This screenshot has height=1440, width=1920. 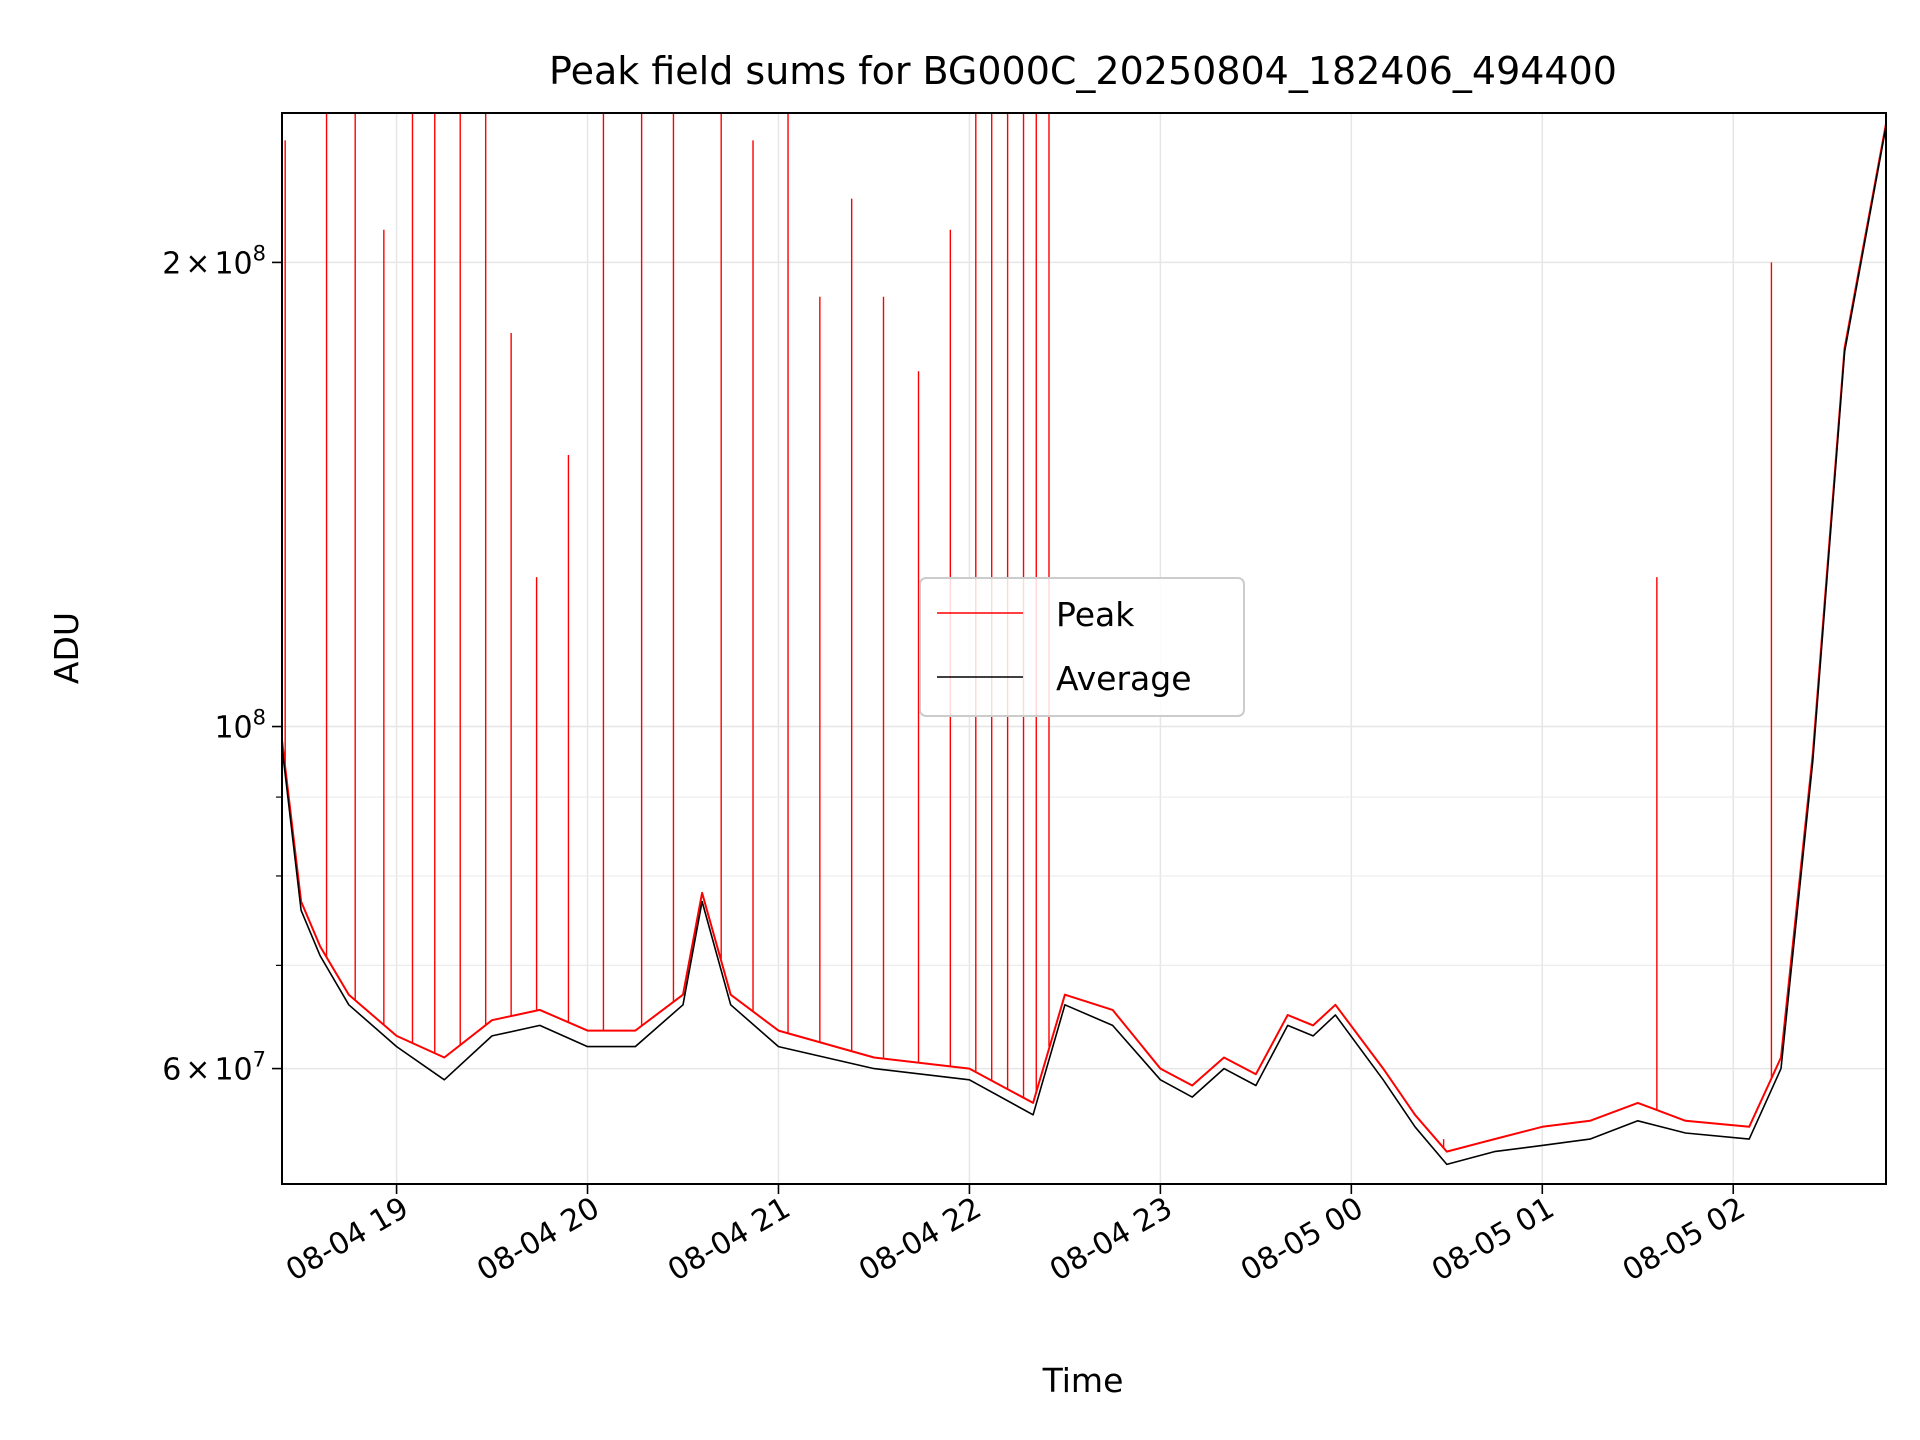 I want to click on legend: Peak Average, so click(x=1082, y=647).